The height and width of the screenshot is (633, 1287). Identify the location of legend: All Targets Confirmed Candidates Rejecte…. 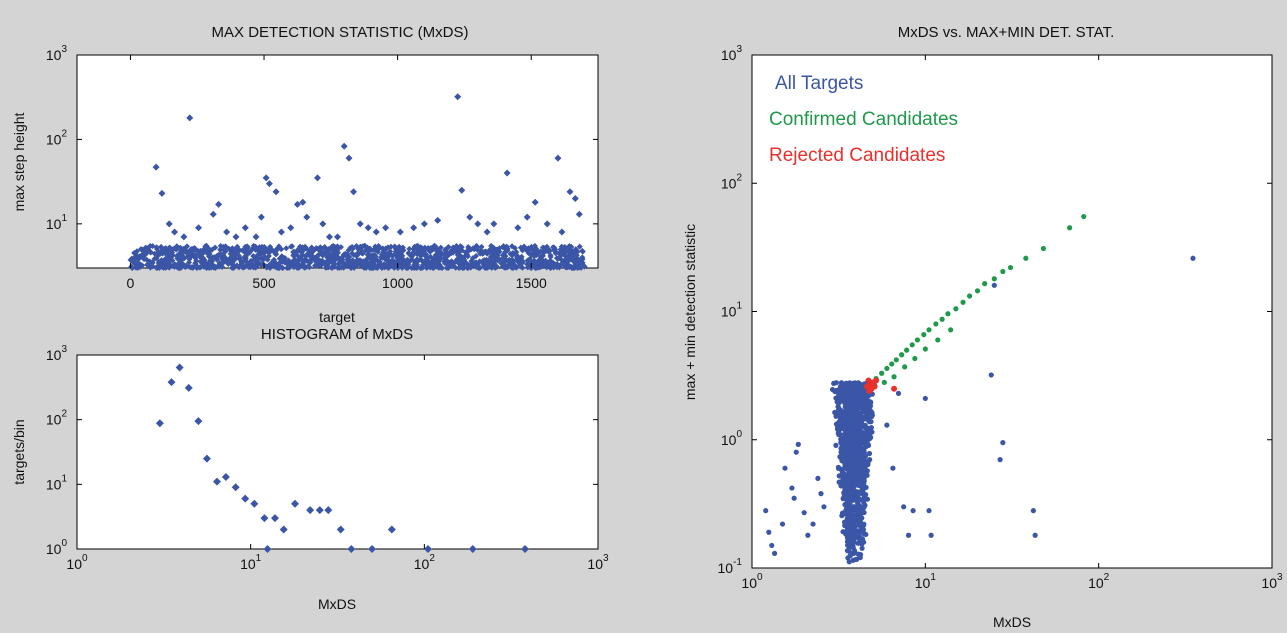
(863, 119).